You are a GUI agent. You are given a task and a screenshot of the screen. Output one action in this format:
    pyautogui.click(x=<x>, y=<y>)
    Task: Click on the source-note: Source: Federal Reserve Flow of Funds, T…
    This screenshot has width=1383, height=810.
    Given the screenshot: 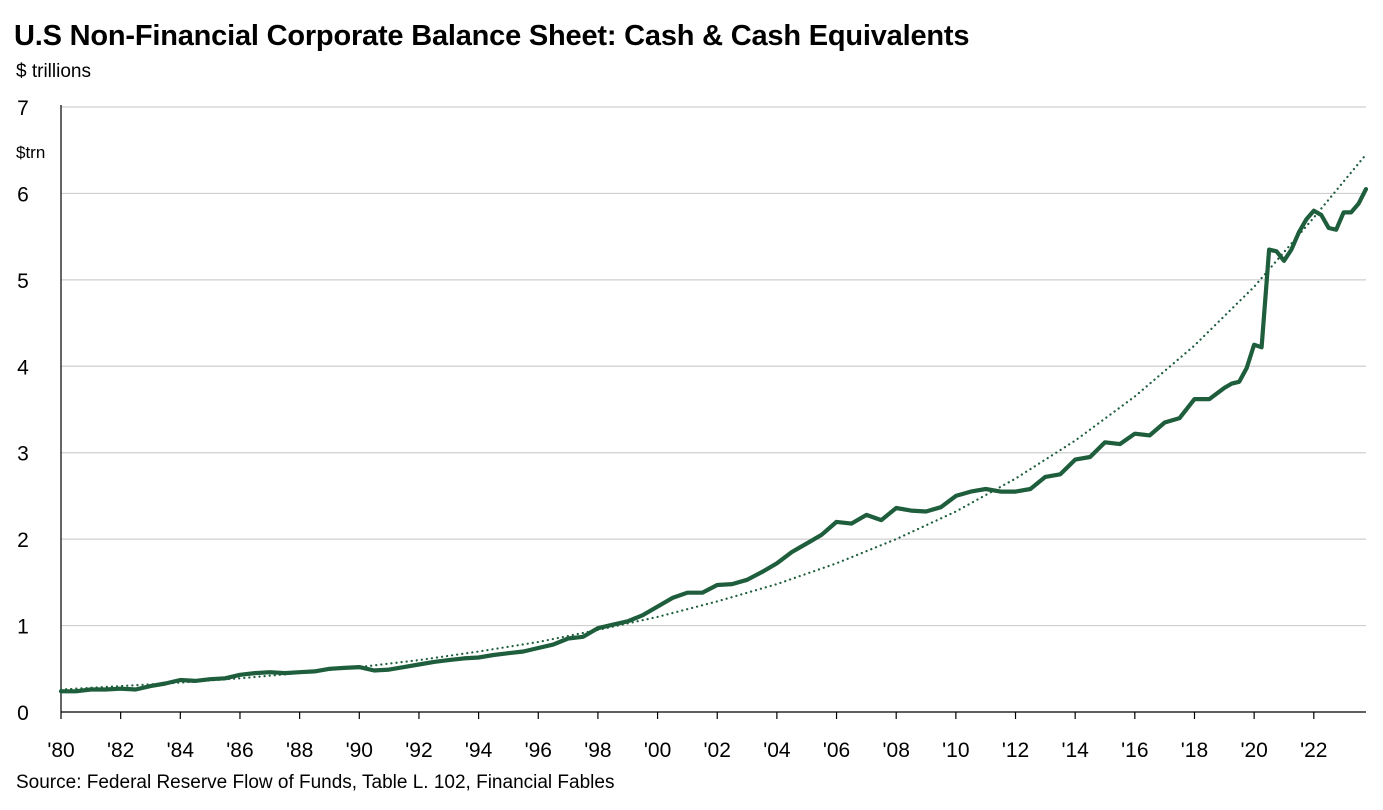 What is the action you would take?
    pyautogui.click(x=315, y=782)
    